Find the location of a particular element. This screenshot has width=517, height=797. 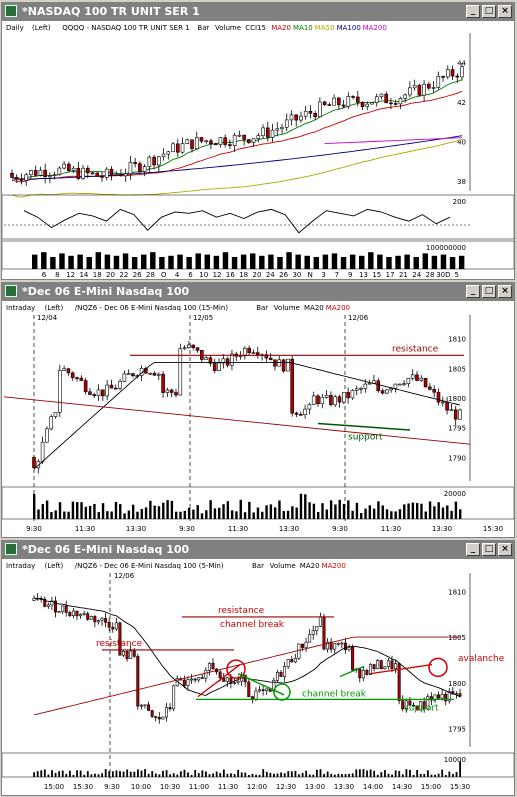

header-label: (Left) is located at coordinates (41, 28).